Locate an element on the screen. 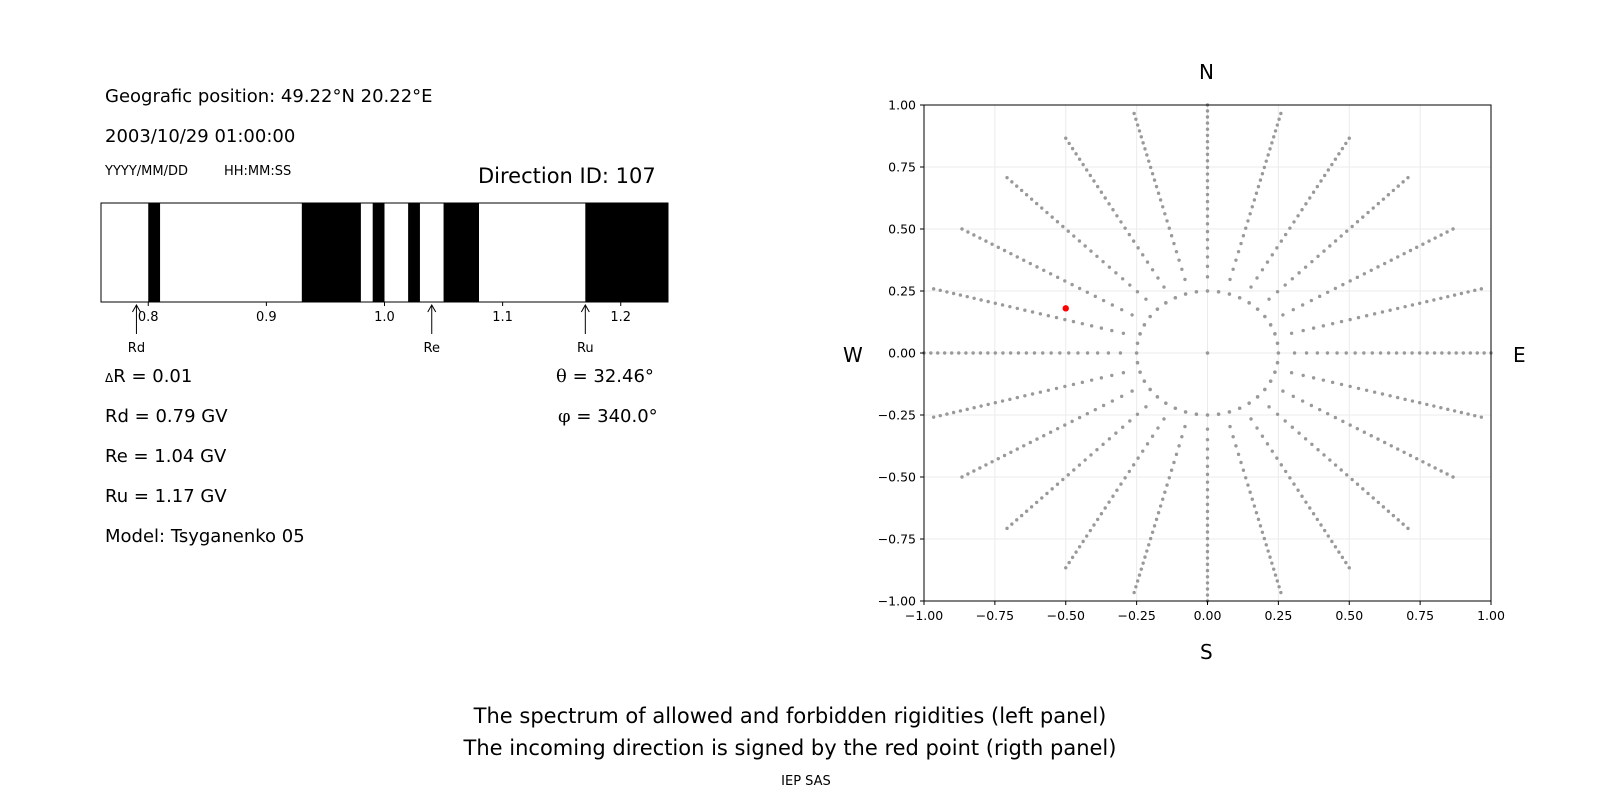 This screenshot has height=800, width=1600. spectrum-tick-label: 1.1 is located at coordinates (502, 317).